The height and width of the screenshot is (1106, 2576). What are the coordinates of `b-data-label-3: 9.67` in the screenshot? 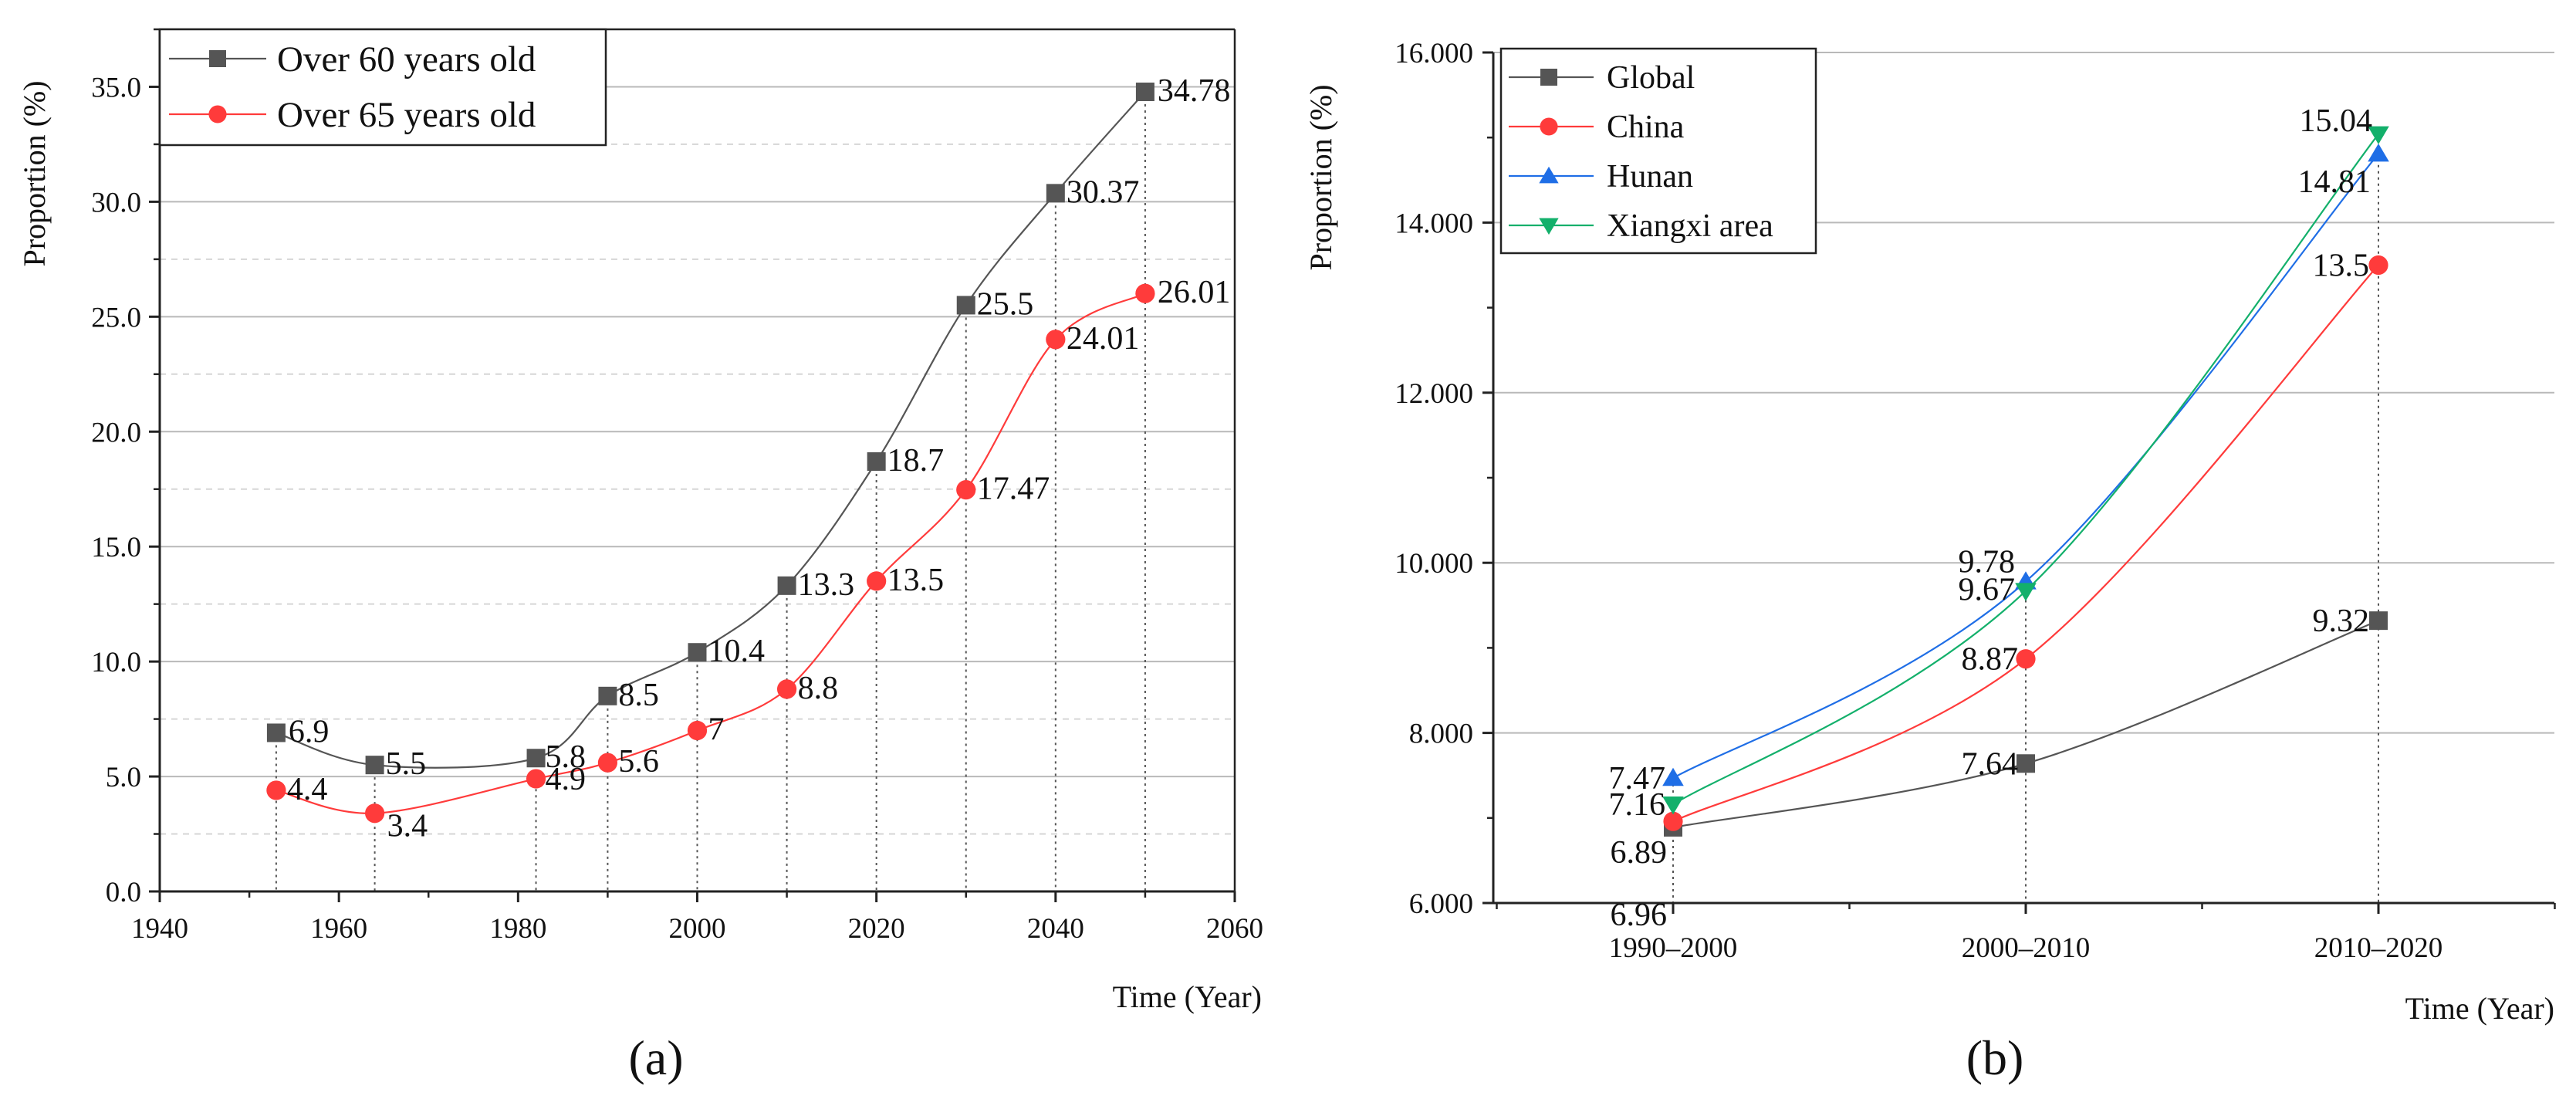 It's located at (1987, 590).